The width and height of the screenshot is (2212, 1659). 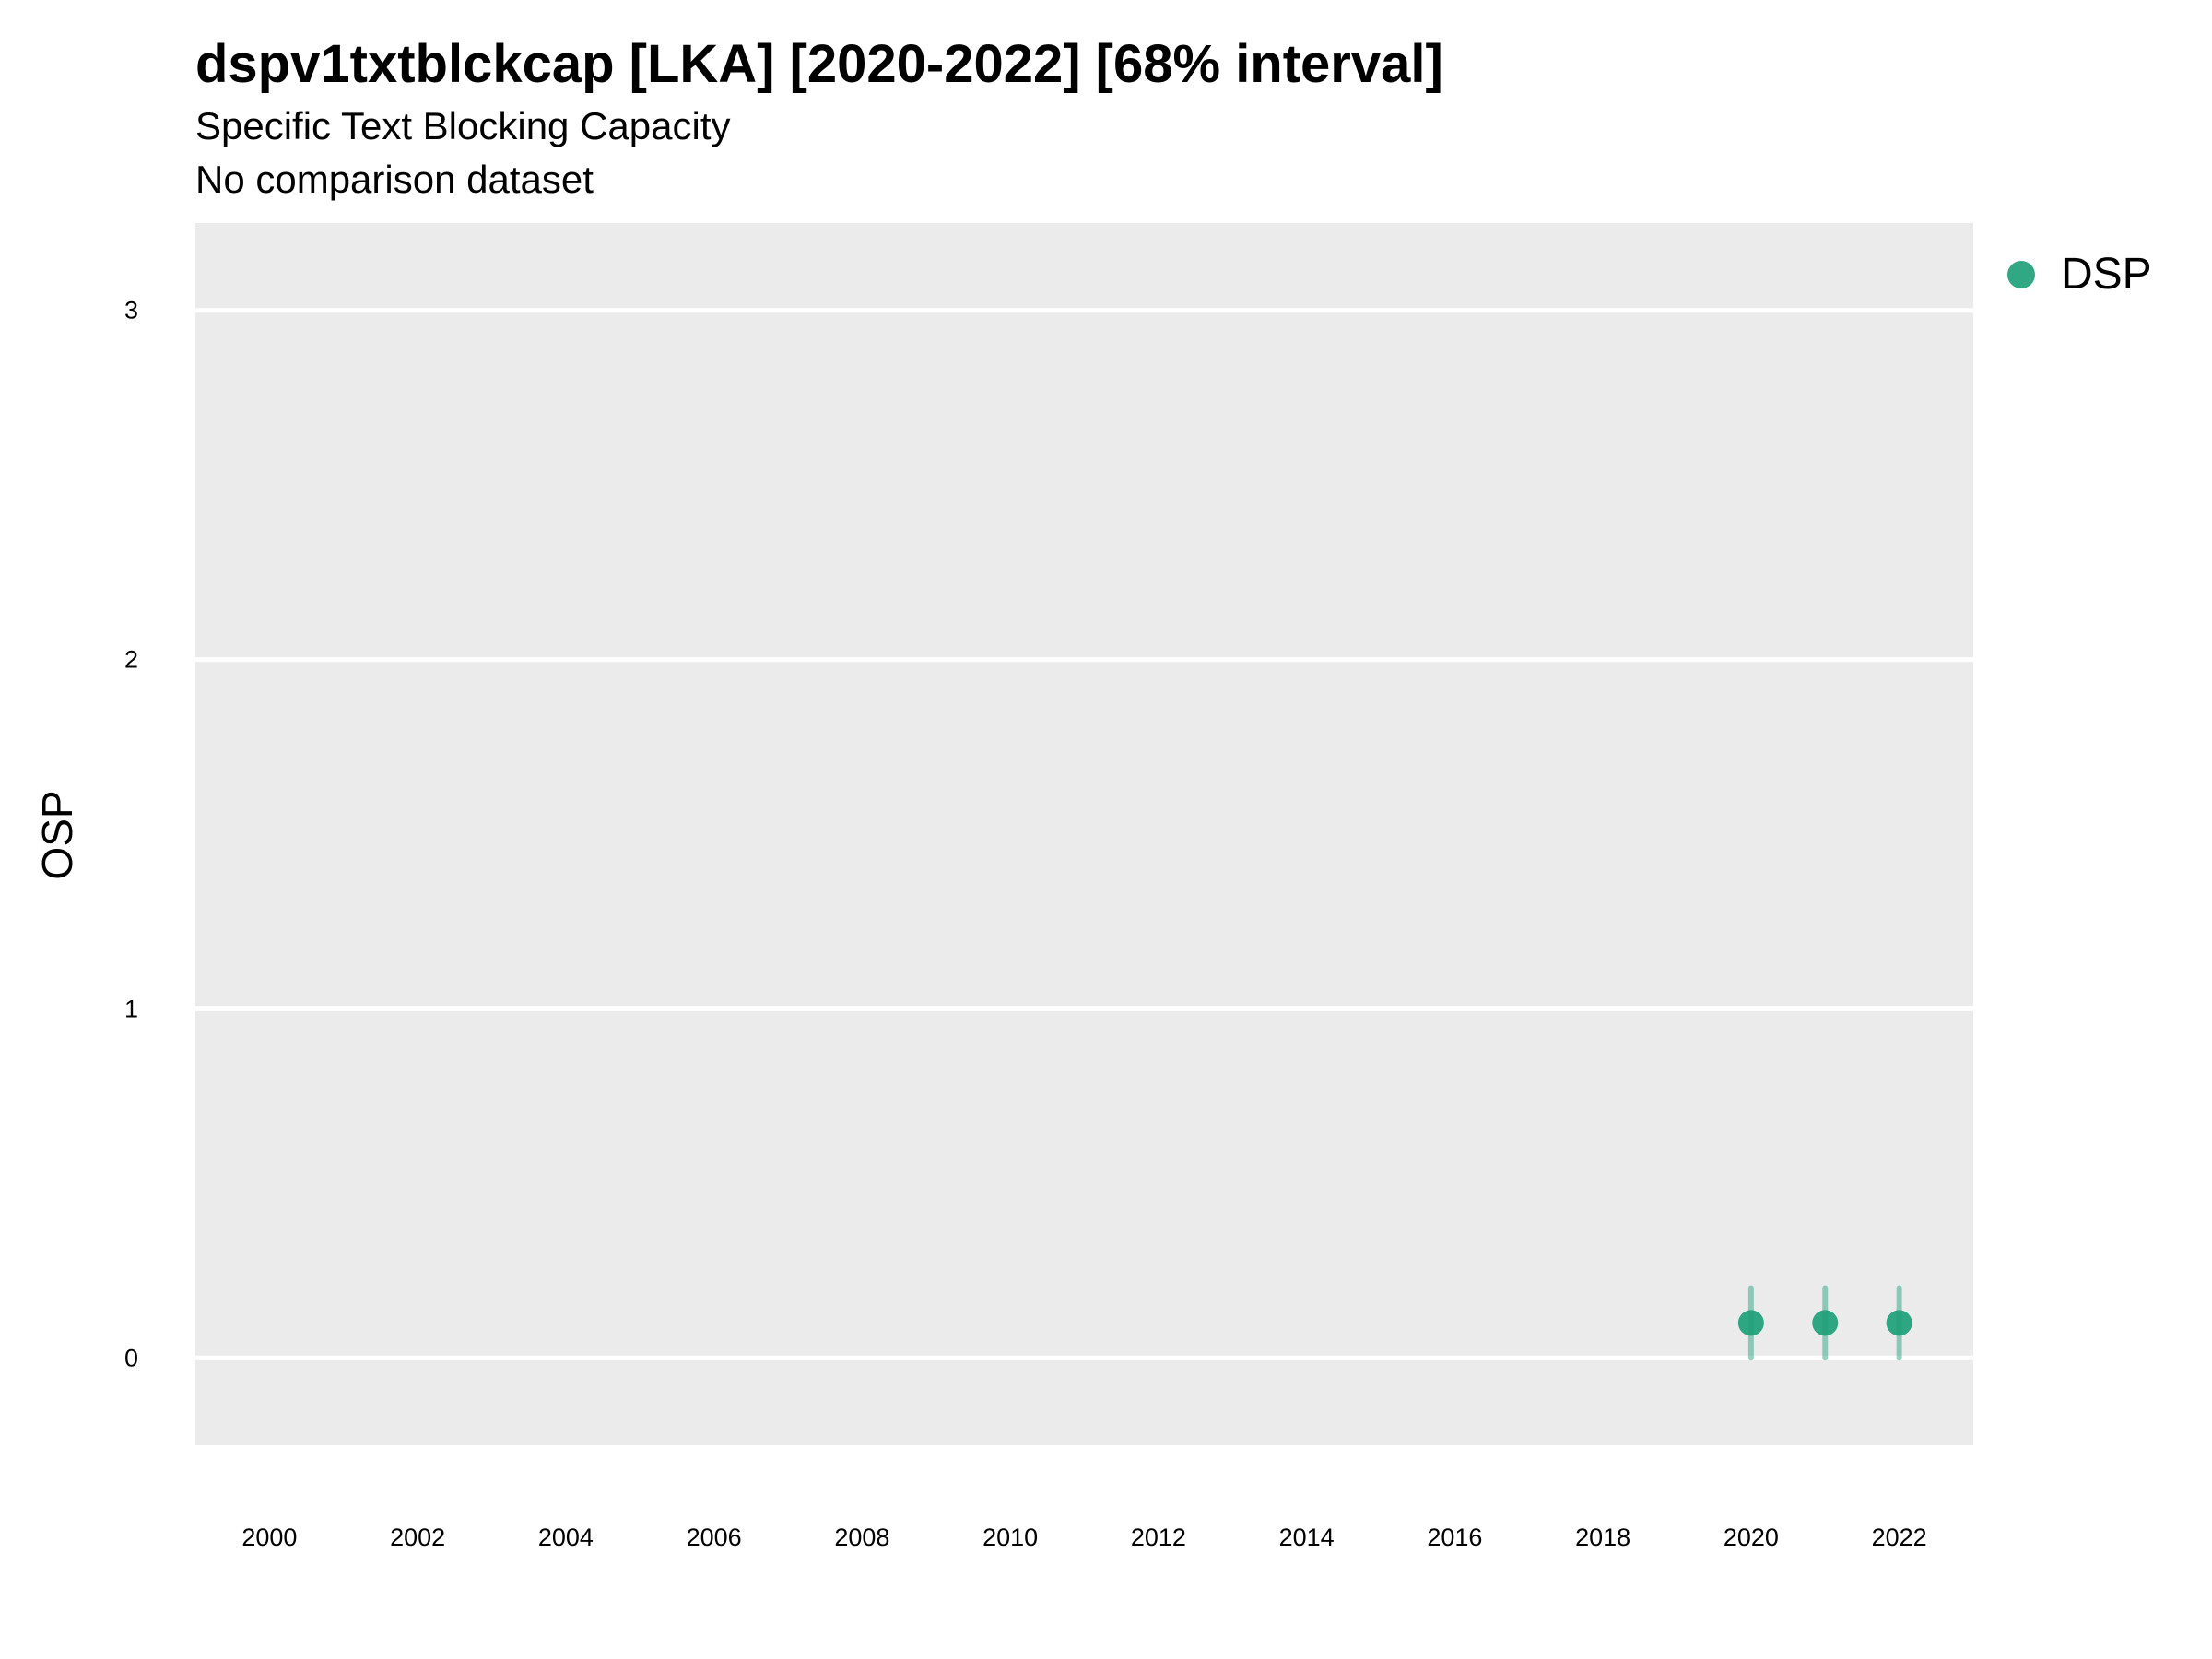 I want to click on y-tick-label: 0, so click(x=131, y=1357).